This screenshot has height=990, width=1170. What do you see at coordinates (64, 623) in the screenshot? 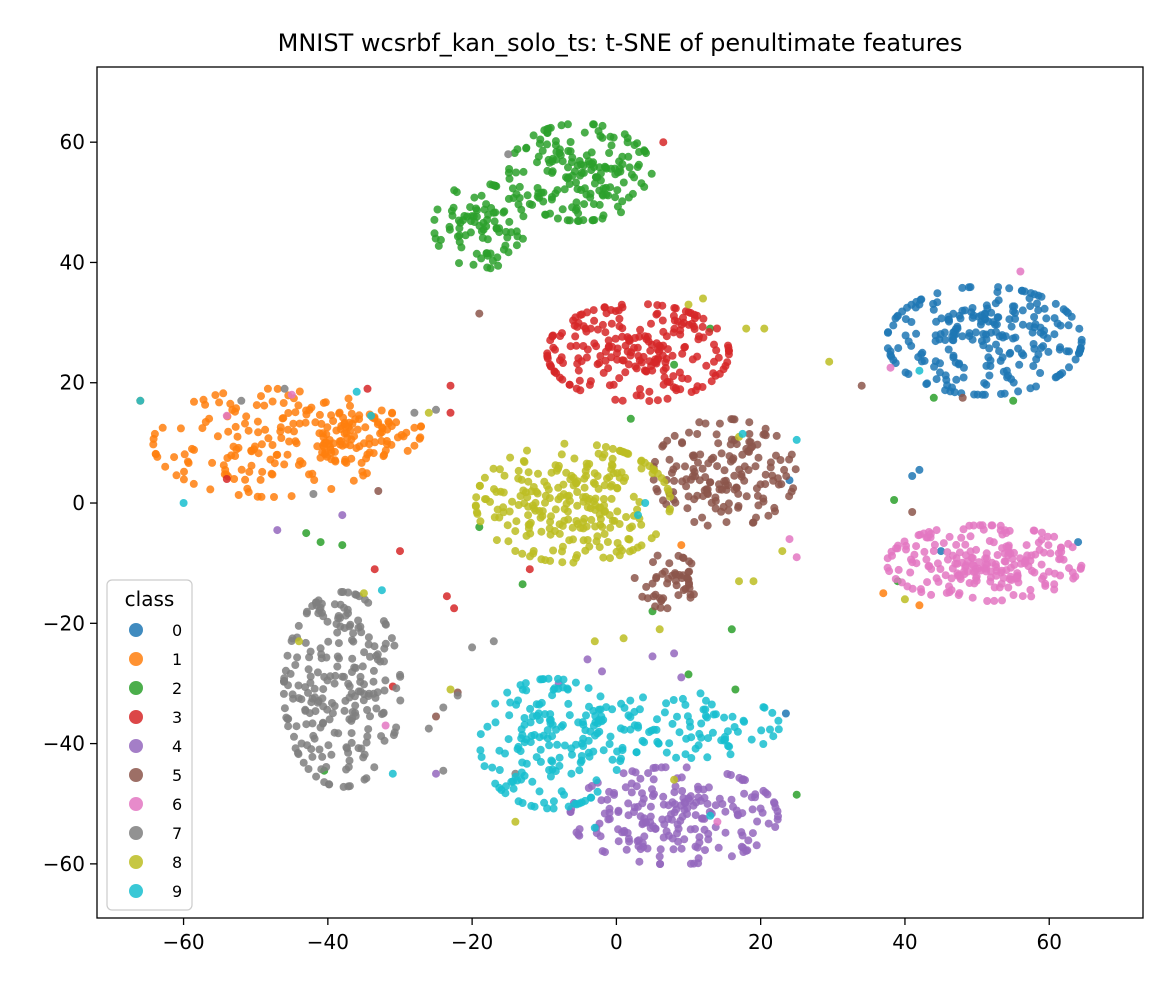
I see `y-tick-label: −20` at bounding box center [64, 623].